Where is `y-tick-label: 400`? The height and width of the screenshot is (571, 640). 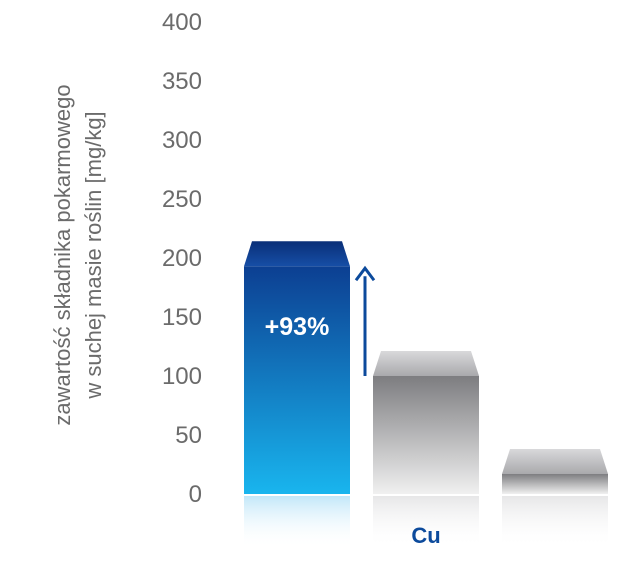
y-tick-label: 400 is located at coordinates (182, 22).